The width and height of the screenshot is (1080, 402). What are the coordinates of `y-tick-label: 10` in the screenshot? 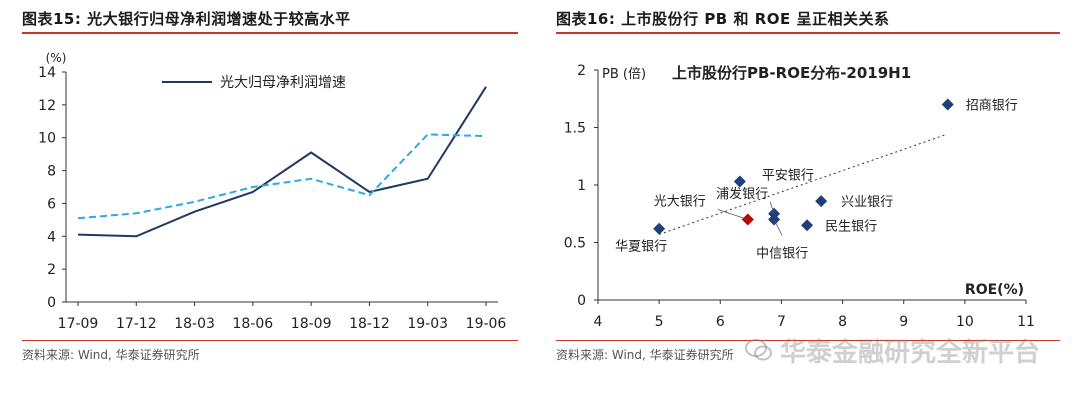 It's located at (47, 139).